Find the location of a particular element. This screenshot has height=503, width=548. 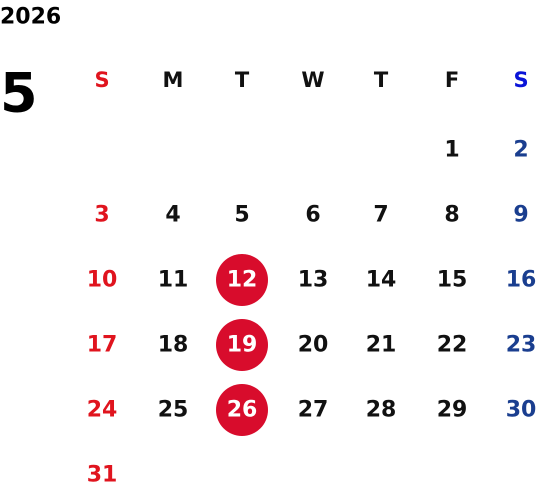

day: 6 is located at coordinates (312, 215).